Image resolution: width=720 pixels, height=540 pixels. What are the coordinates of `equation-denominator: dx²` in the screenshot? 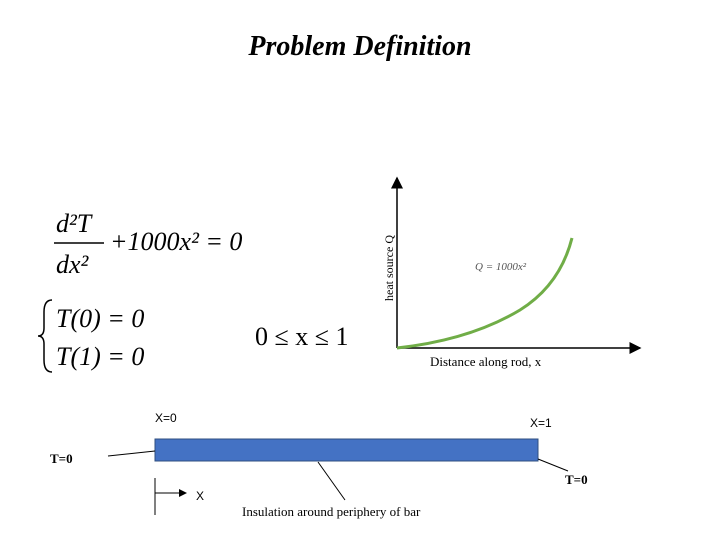 It's located at (73, 264).